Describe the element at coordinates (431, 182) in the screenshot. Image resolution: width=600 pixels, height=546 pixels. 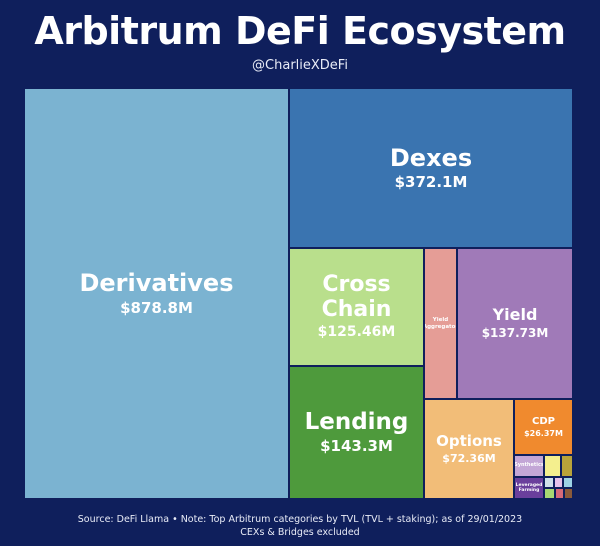
I see `tile-value-dexes: $372.1M` at that location.